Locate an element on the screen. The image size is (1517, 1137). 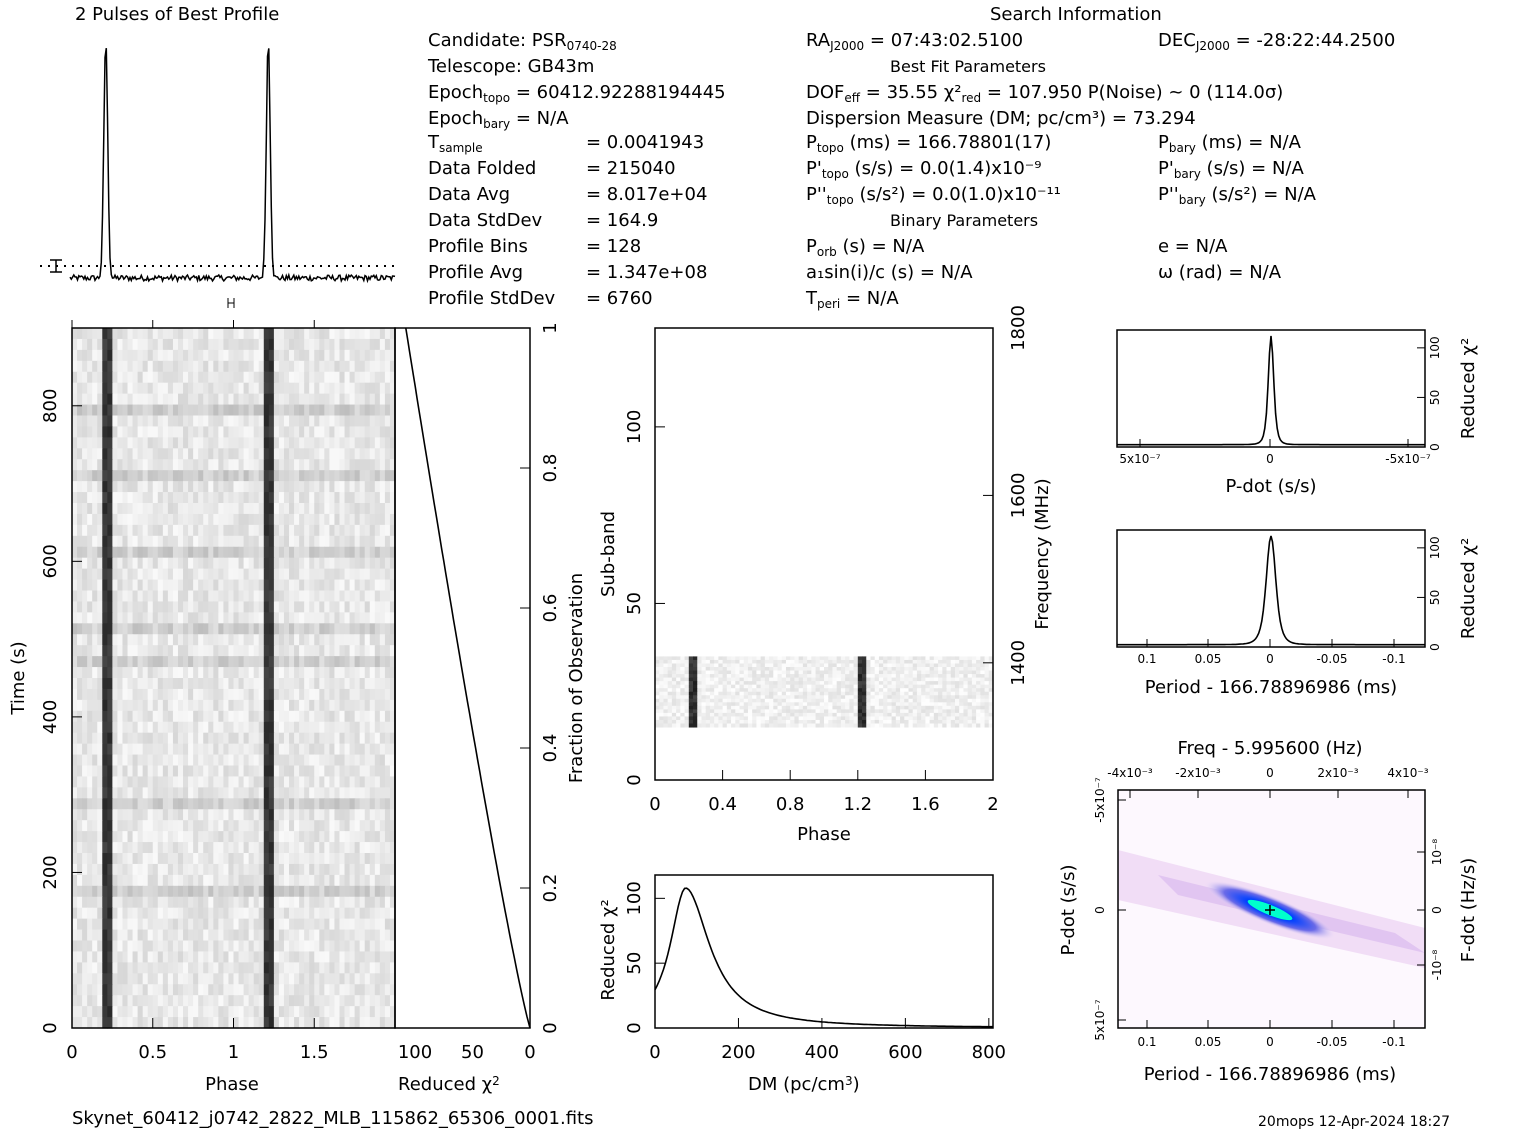
y-axis-label: Fraction of Observation is located at coordinates (576, 678).